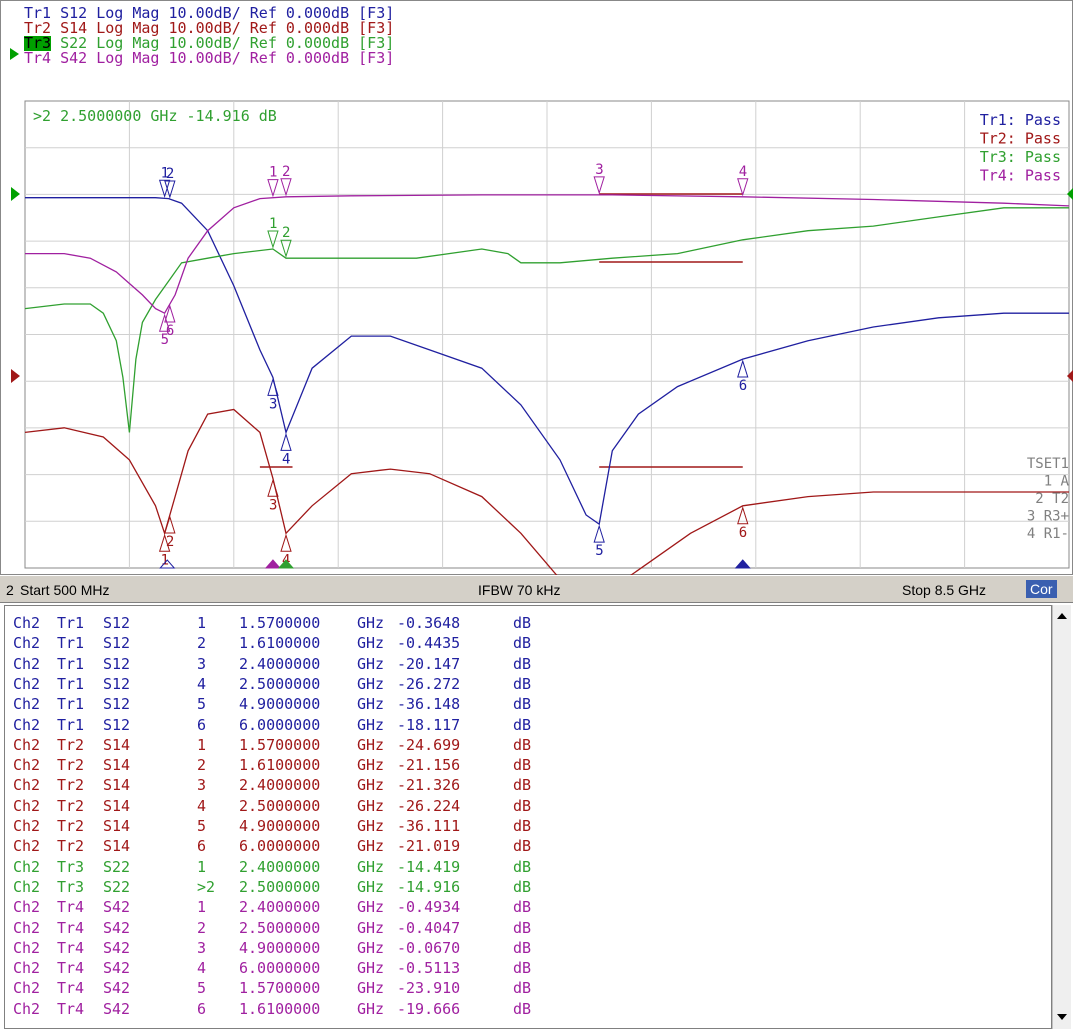 Image resolution: width=1073 pixels, height=1032 pixels. Describe the element at coordinates (1061, 817) in the screenshot. I see `marker-table-scrollbar` at that location.